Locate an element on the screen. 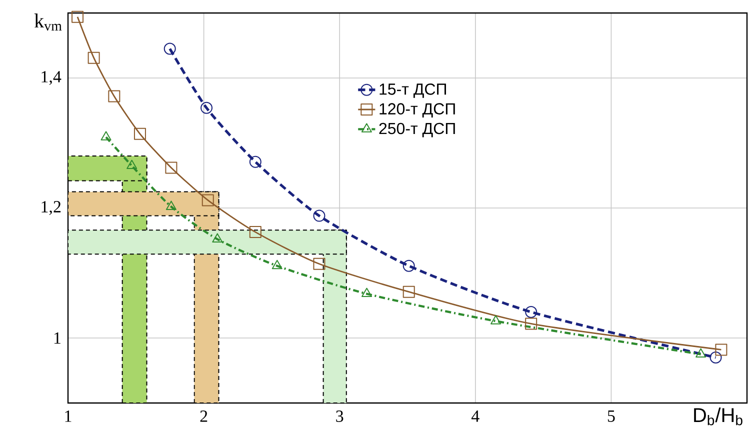 Image resolution: width=749 pixels, height=445 pixels. x-axis-title: D$_{b}$/H$_{b}$ is located at coordinates (718, 417).